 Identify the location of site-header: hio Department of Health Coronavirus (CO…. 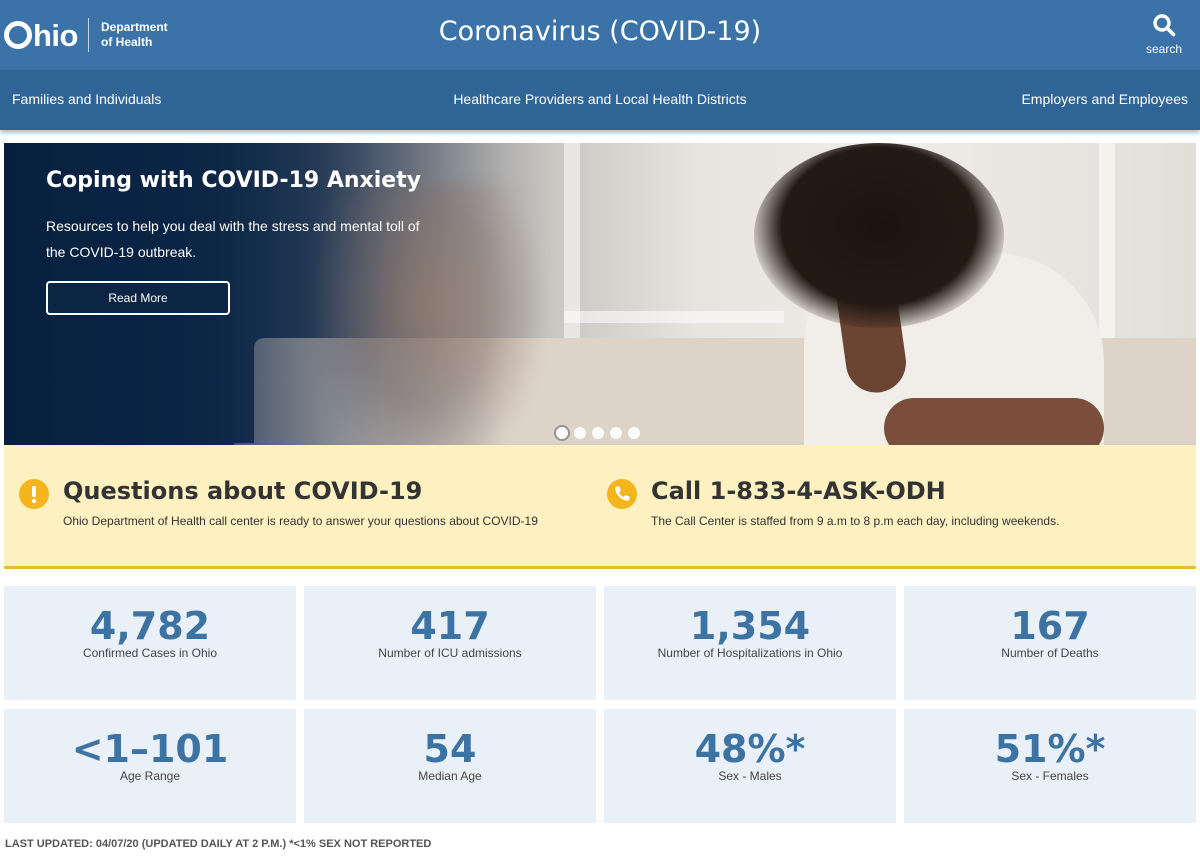
(600, 35).